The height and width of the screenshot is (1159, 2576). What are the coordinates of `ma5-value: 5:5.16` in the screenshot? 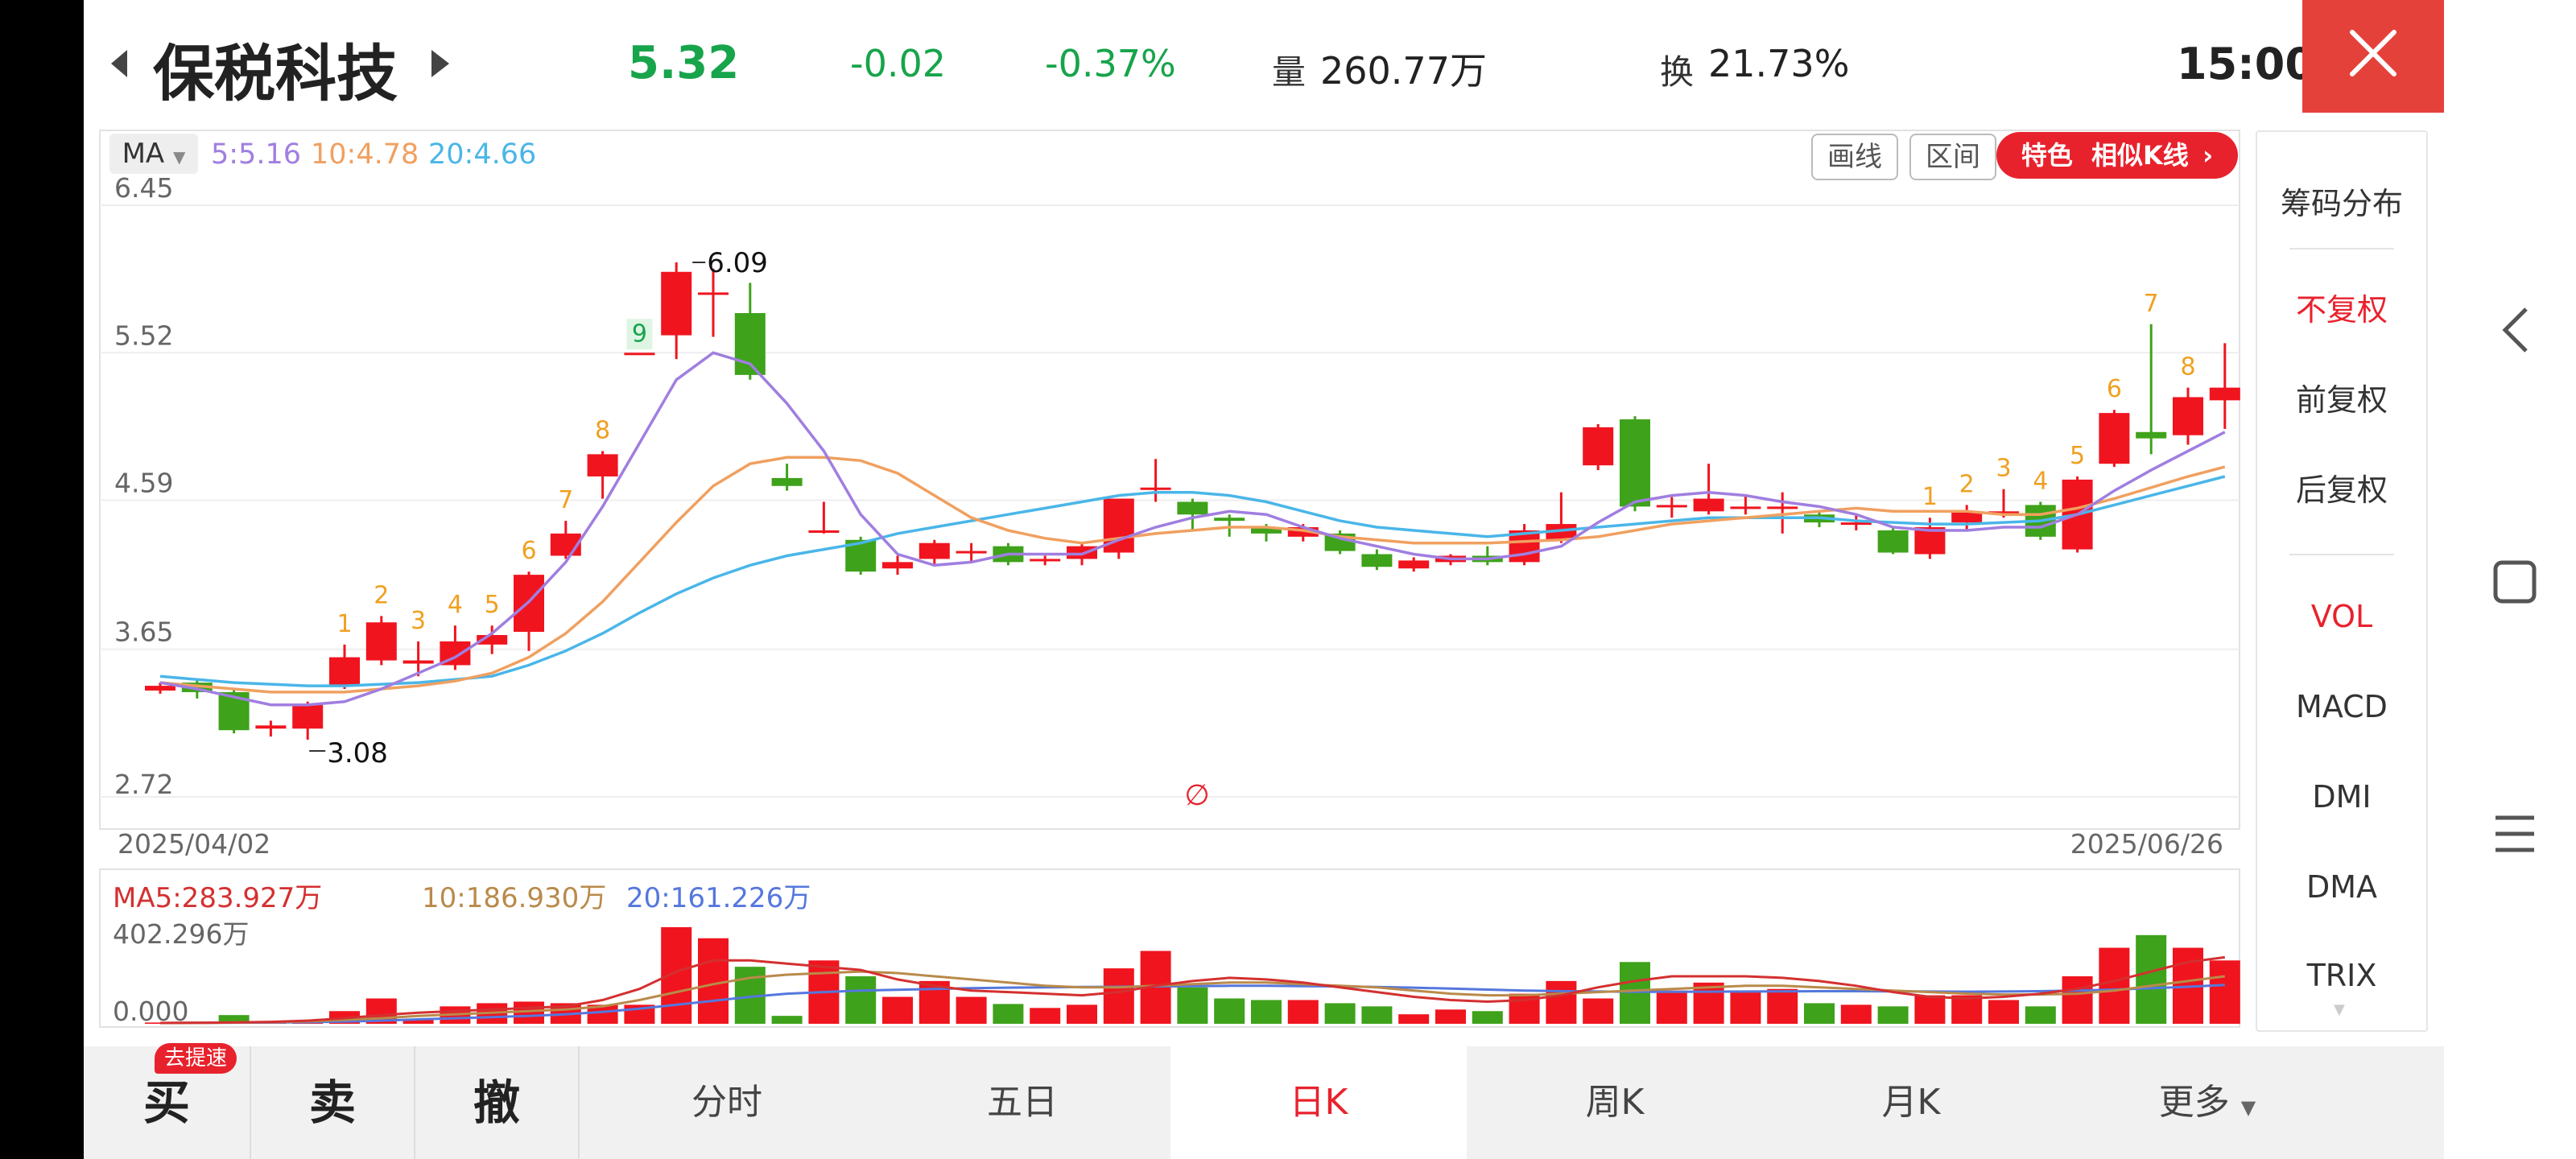 It's located at (256, 154).